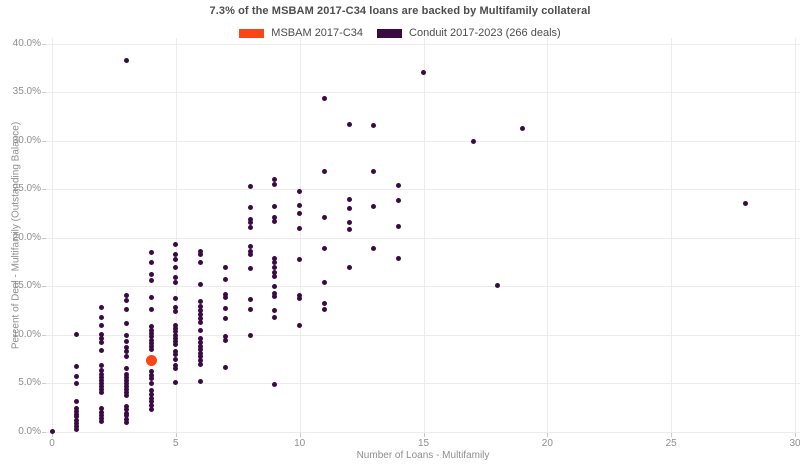  Describe the element at coordinates (794, 443) in the screenshot. I see `x-tick-label: 30` at that location.